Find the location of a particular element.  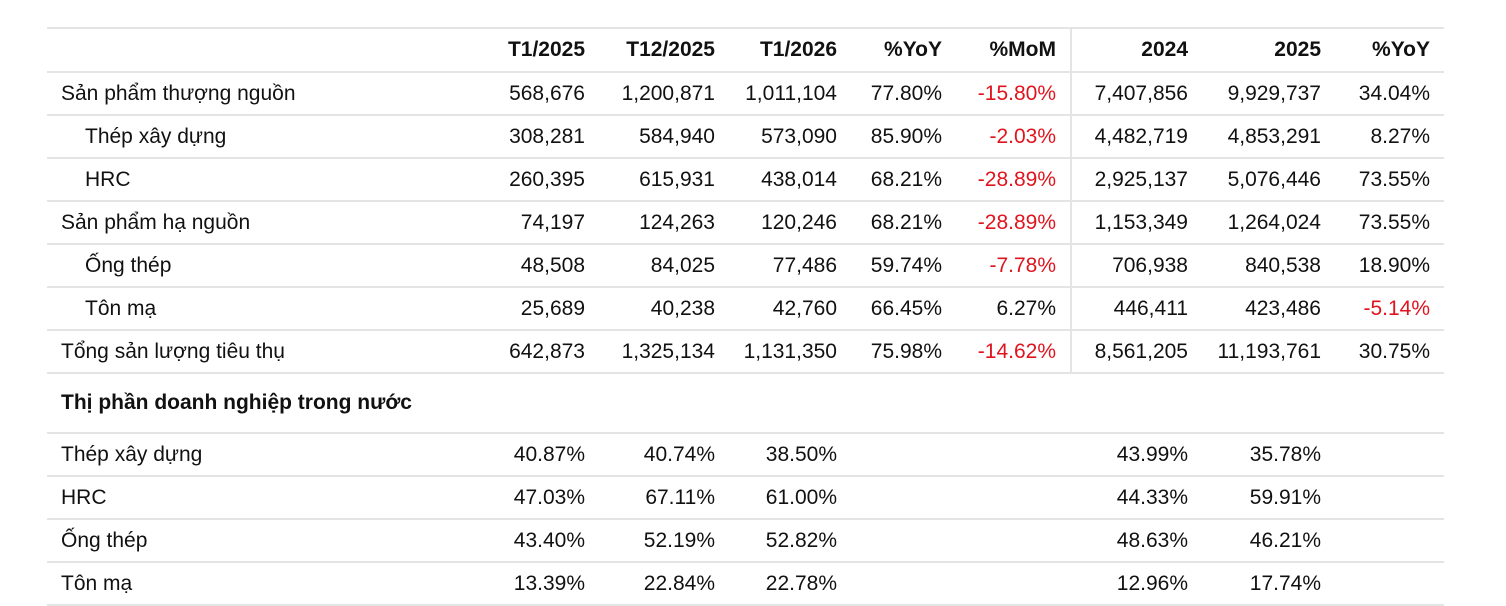

cell-t1-2025: 308,281 is located at coordinates (528, 137).